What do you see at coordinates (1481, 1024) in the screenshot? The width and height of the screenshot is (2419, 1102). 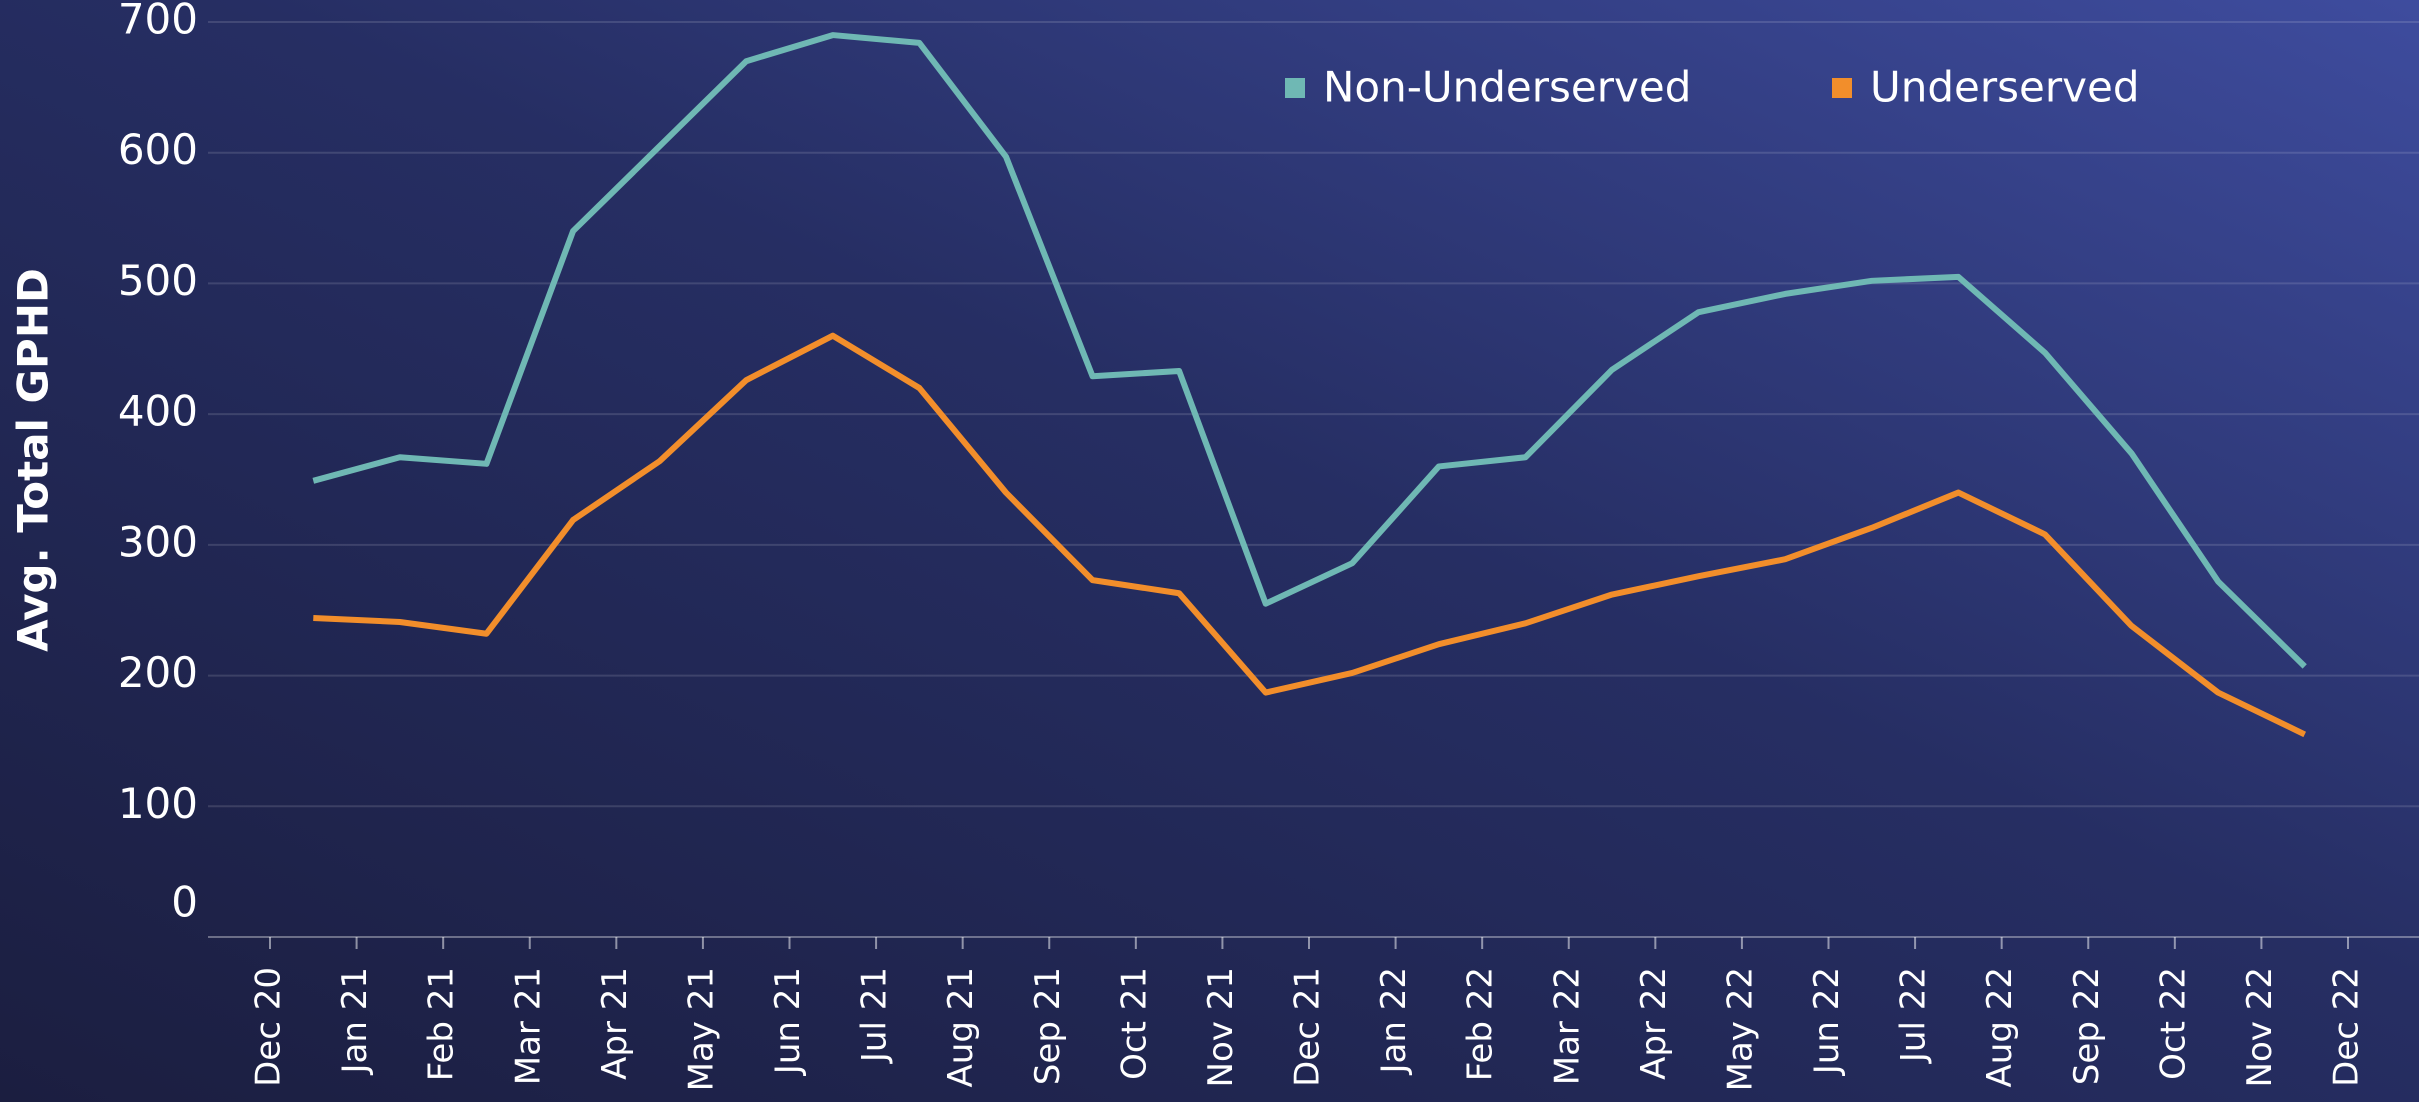 I see `x-tick-label: Feb 22` at bounding box center [1481, 1024].